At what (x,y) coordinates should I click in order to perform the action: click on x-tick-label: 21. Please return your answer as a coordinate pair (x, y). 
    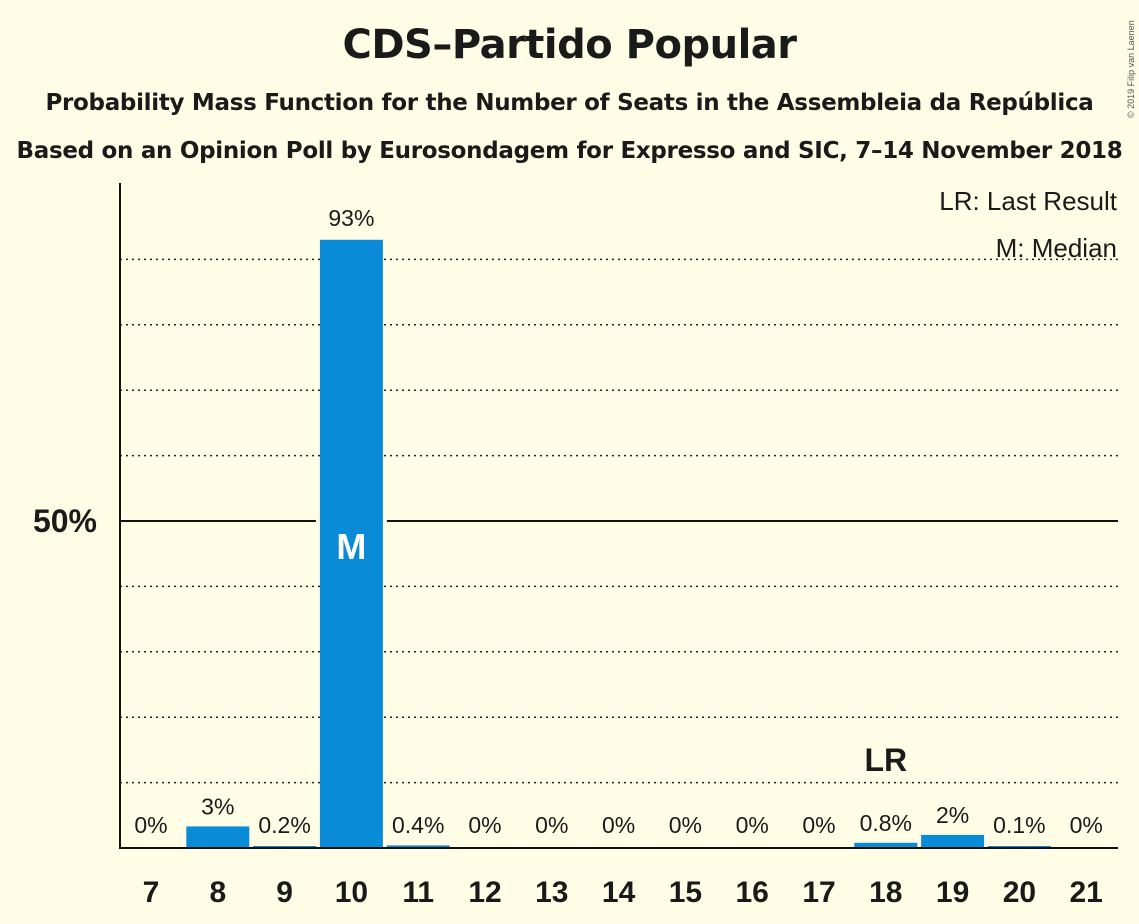
    Looking at the image, I should click on (1086, 892).